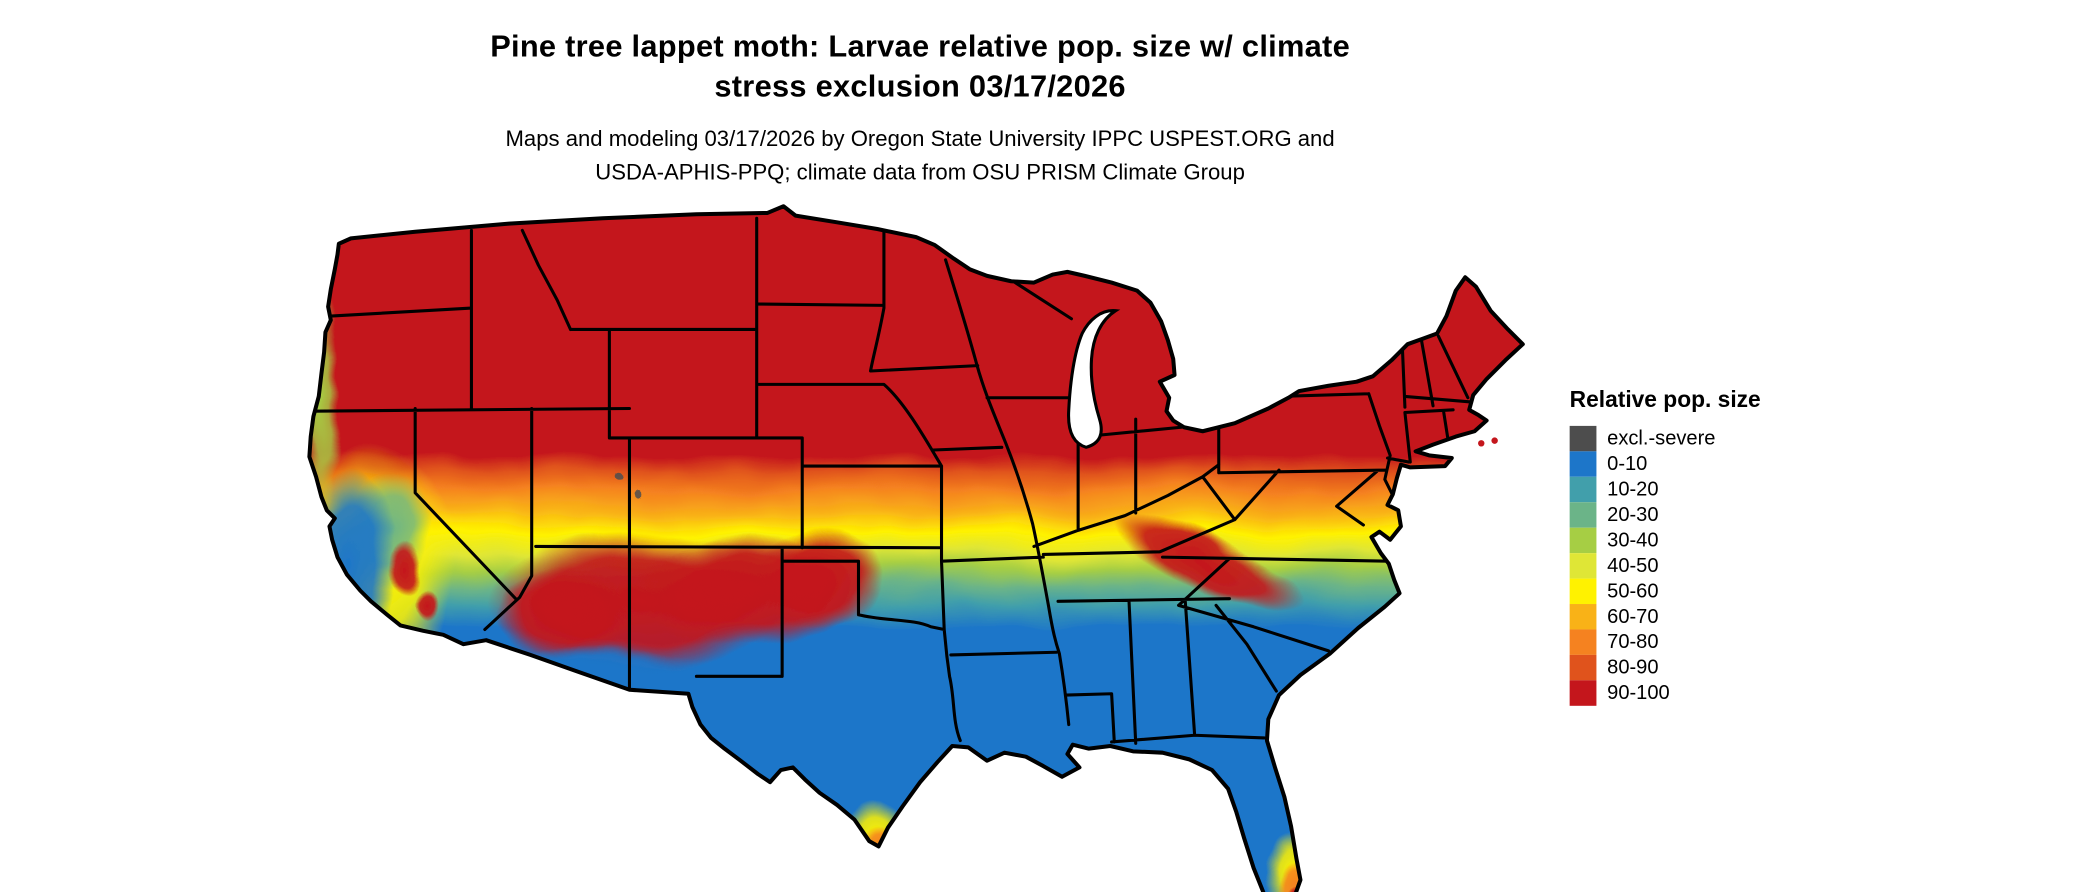 The height and width of the screenshot is (892, 2100). I want to click on legend-label: 20-30, so click(1633, 515).